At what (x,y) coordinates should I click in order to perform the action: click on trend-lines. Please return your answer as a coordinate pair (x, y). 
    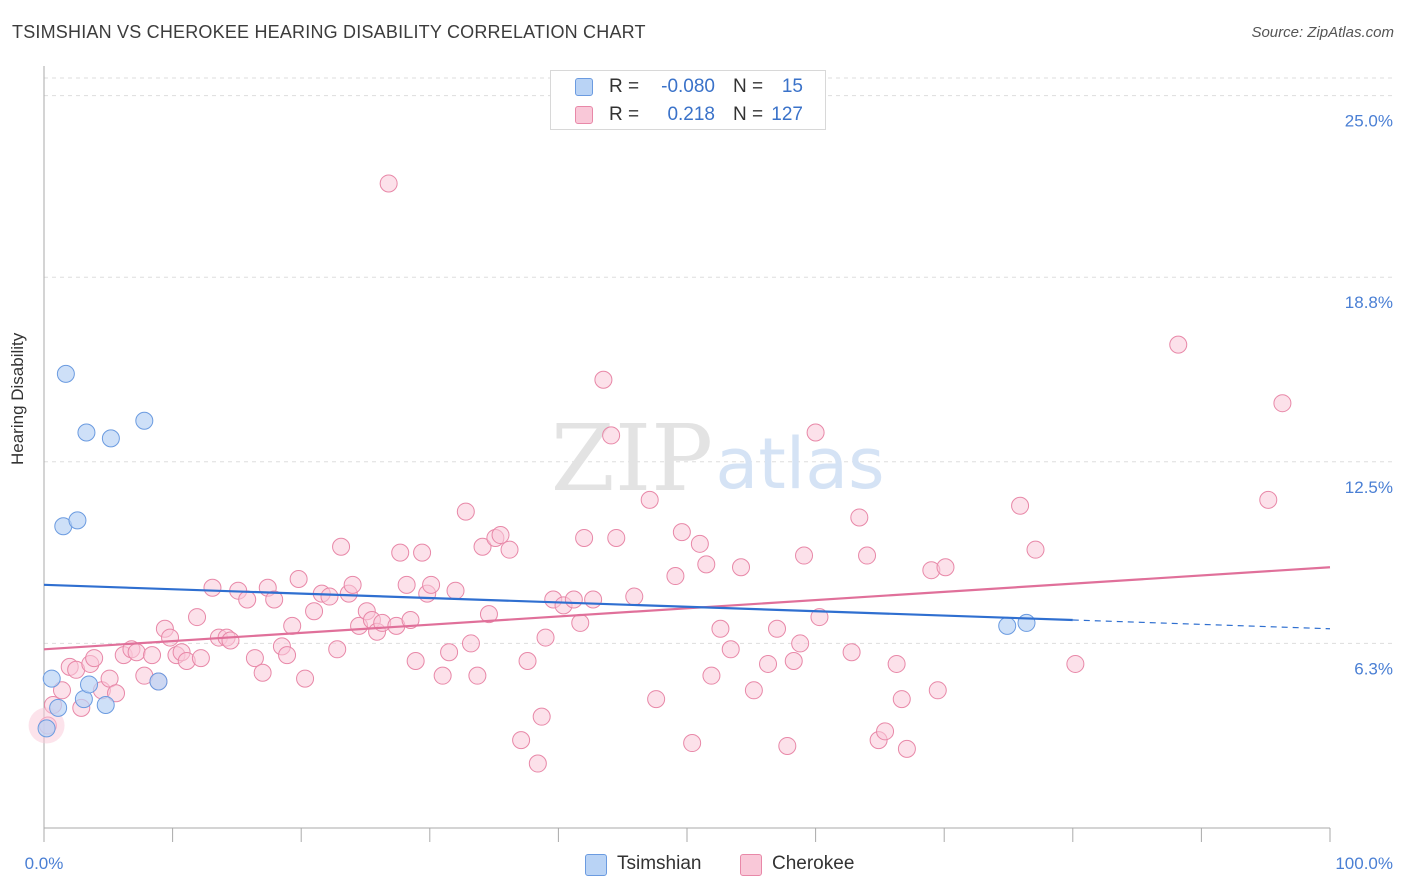
    Looking at the image, I should click on (687, 608).